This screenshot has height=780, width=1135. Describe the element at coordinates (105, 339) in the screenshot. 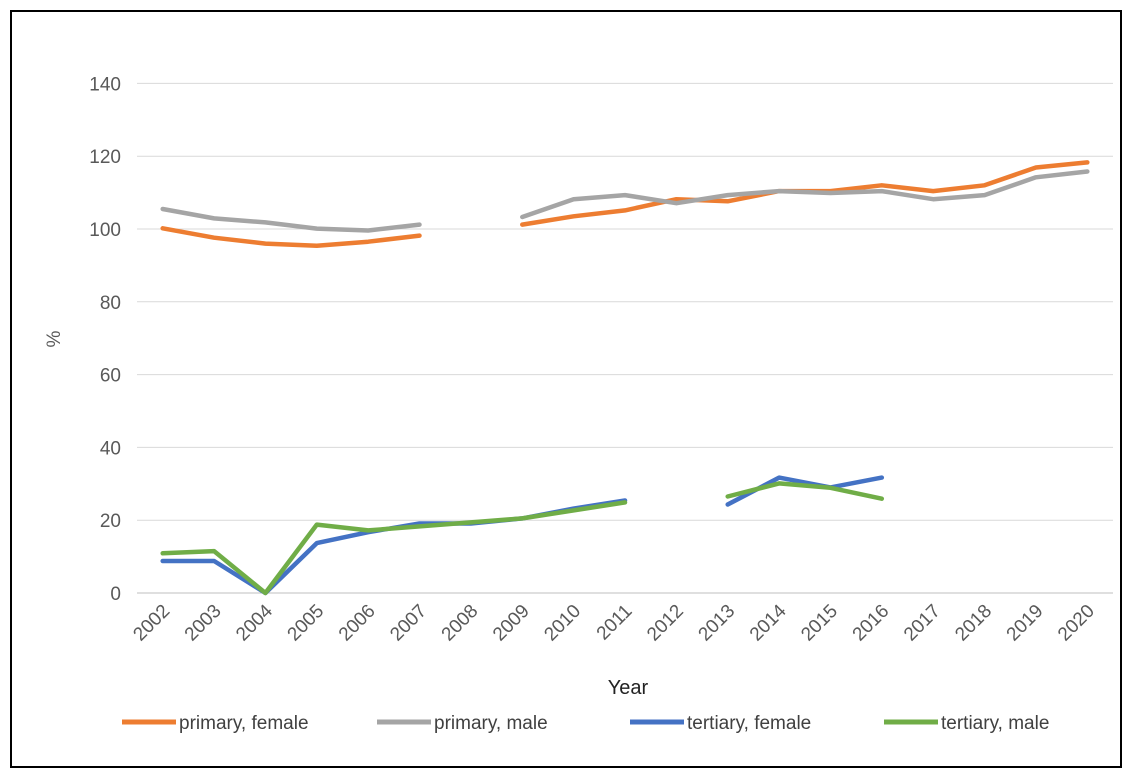

I see `y-axis-ticks: 0 20 40 60 80 100 120 140` at that location.